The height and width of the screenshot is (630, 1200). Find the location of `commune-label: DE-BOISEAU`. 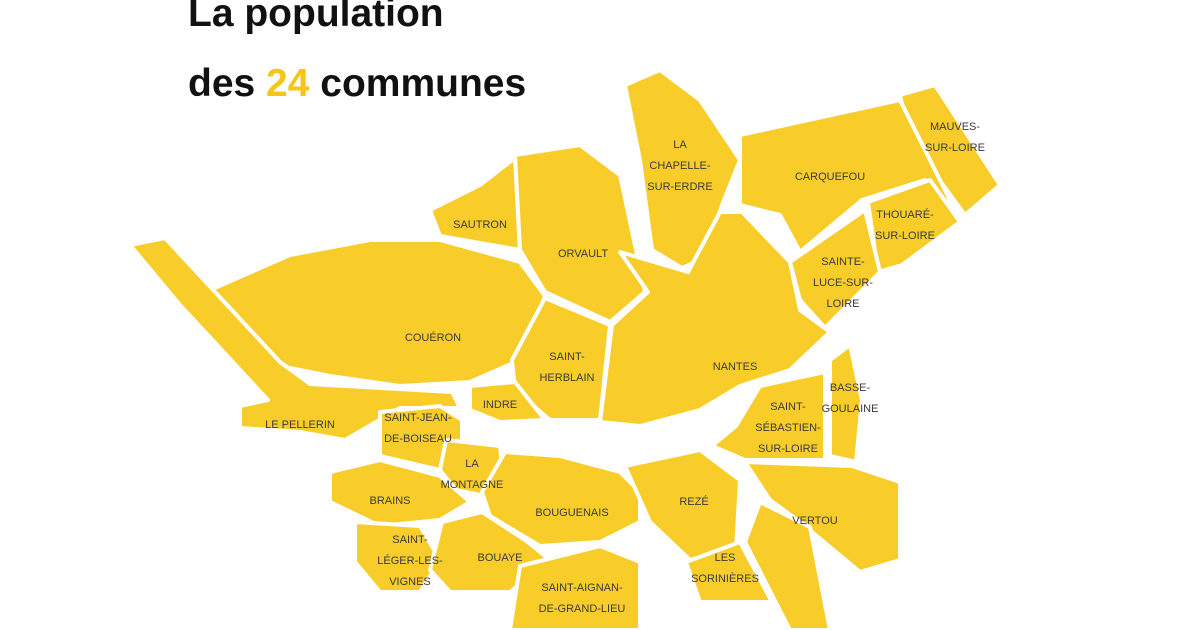

commune-label: DE-BOISEAU is located at coordinates (418, 439).